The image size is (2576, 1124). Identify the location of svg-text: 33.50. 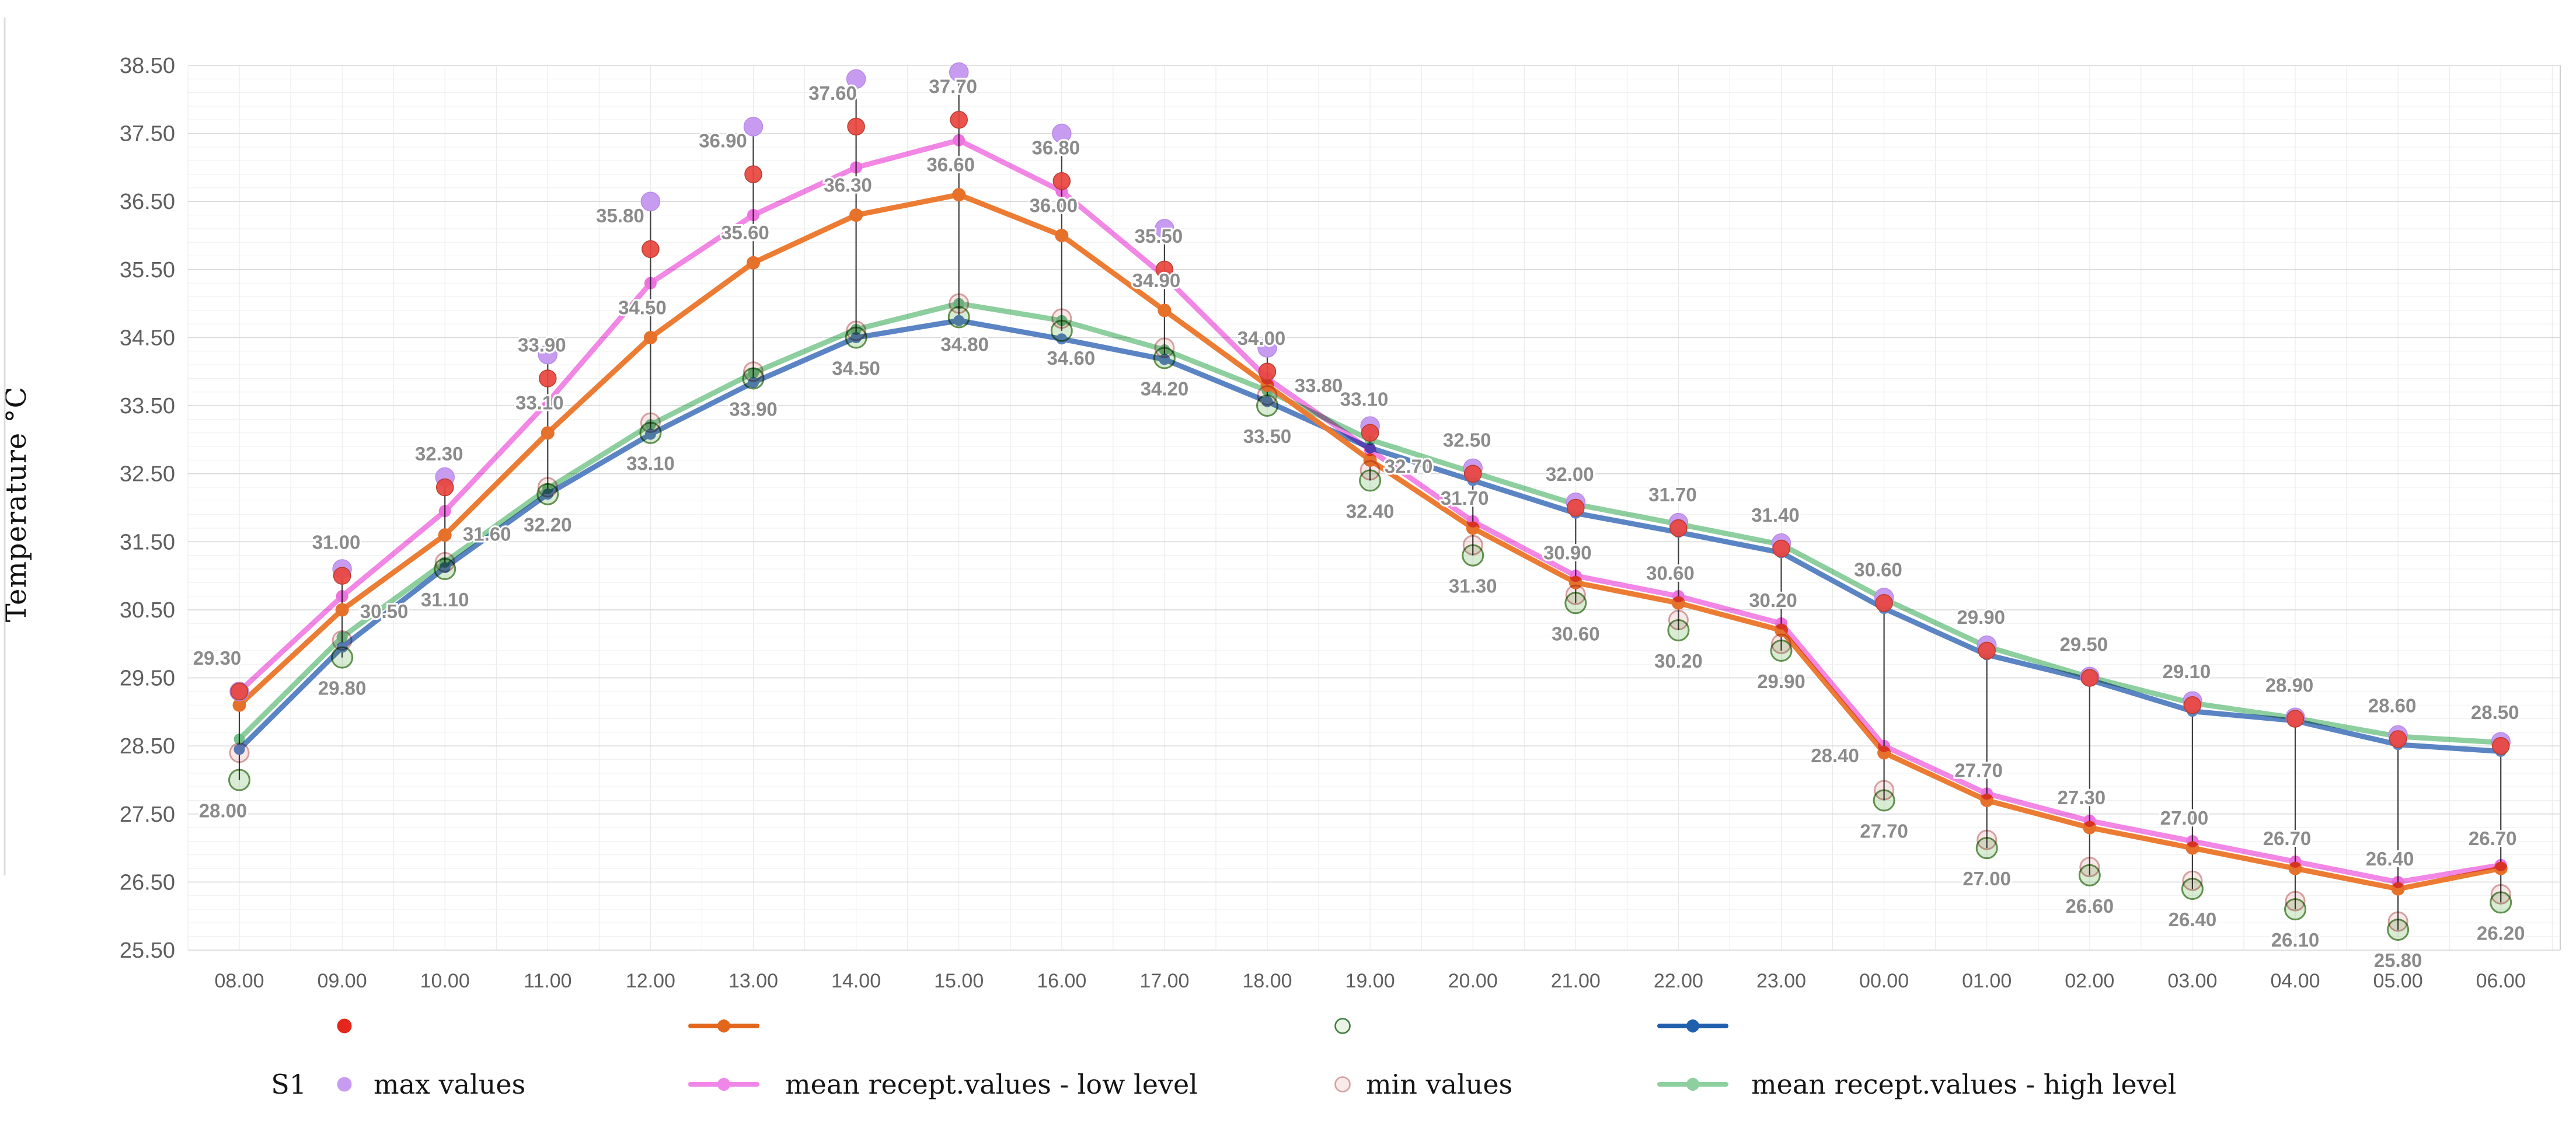
(147, 406).